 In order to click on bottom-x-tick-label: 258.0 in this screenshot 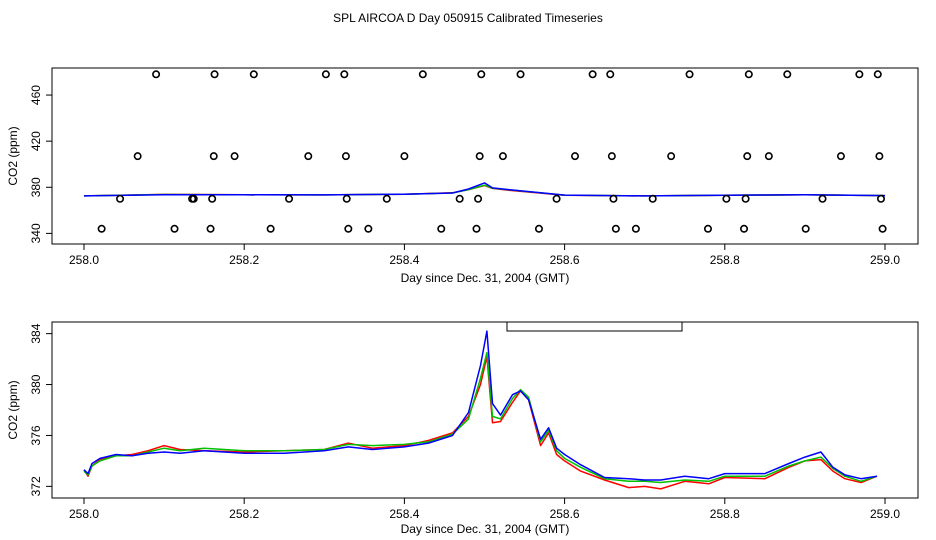, I will do `click(84, 514)`.